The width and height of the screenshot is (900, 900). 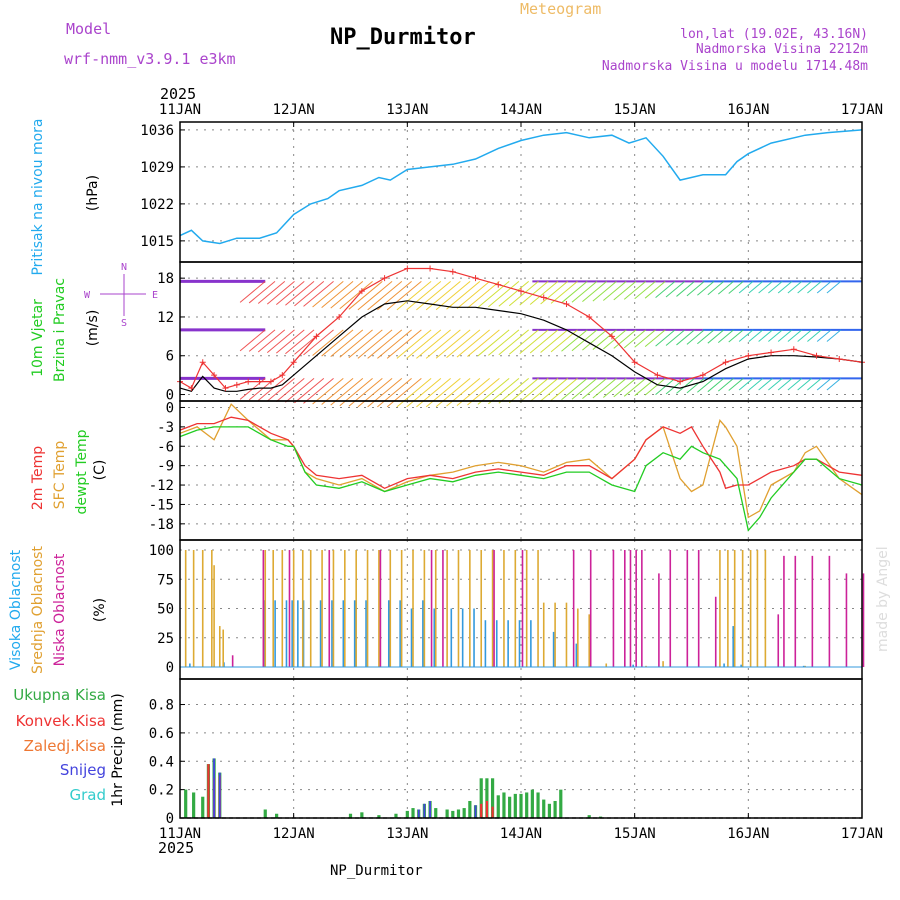 What do you see at coordinates (161, 551) in the screenshot?
I see `y-tick-label: 100` at bounding box center [161, 551].